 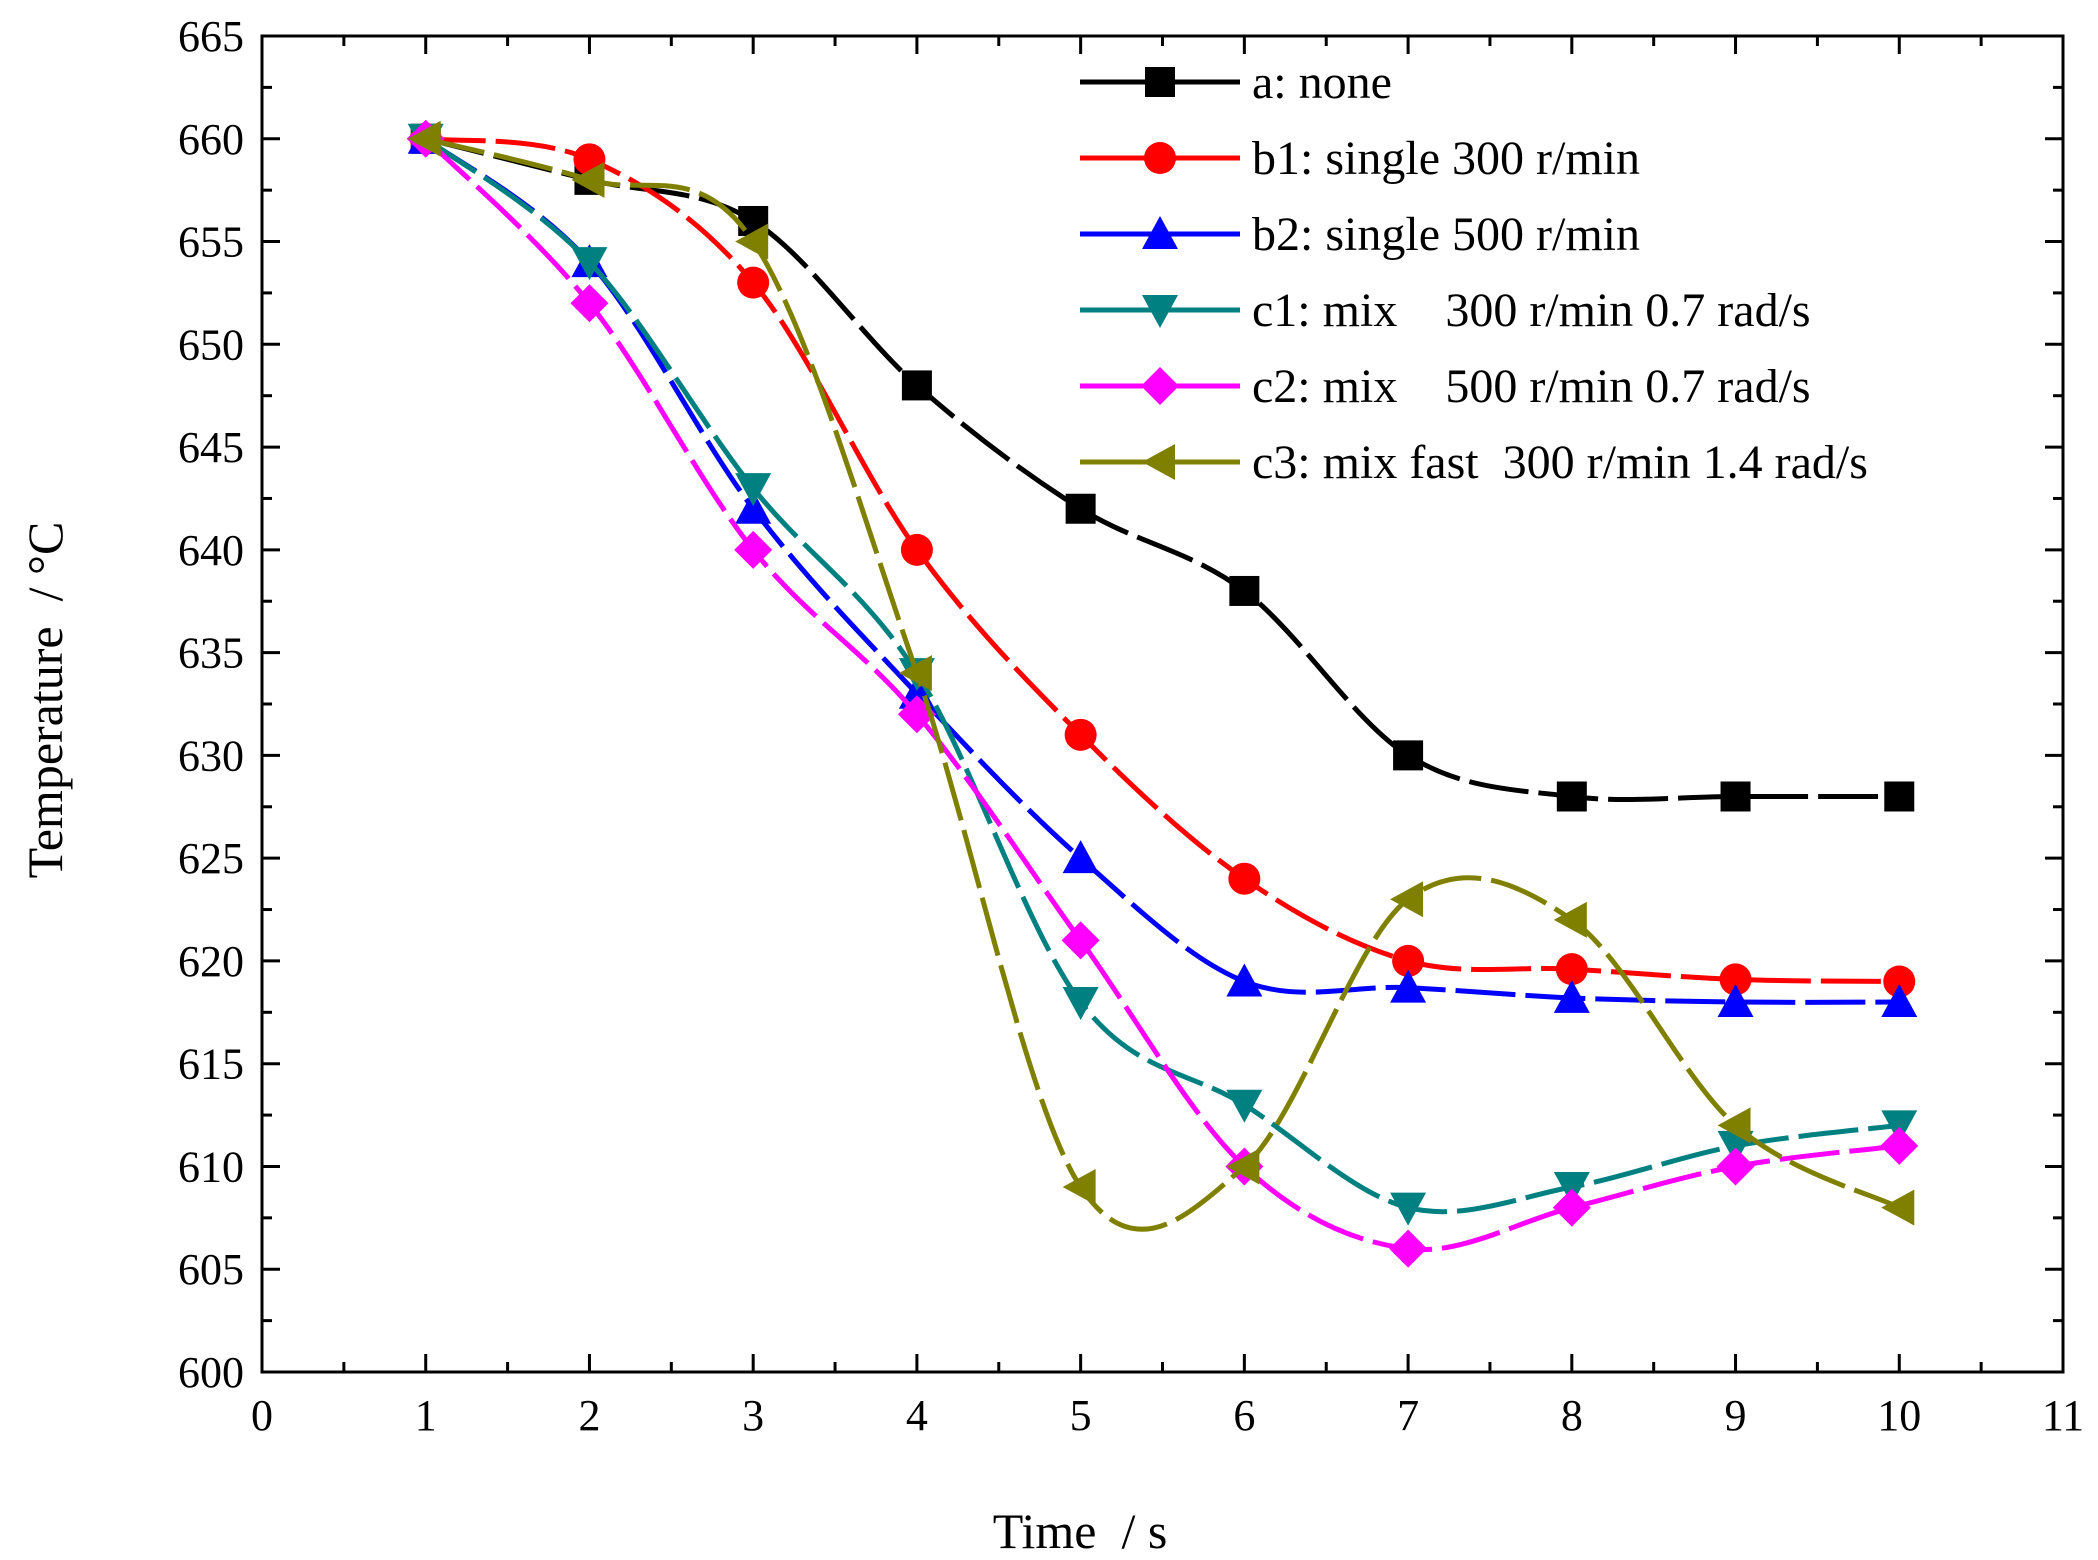 What do you see at coordinates (1408, 1415) in the screenshot?
I see `x-tick-label: 7` at bounding box center [1408, 1415].